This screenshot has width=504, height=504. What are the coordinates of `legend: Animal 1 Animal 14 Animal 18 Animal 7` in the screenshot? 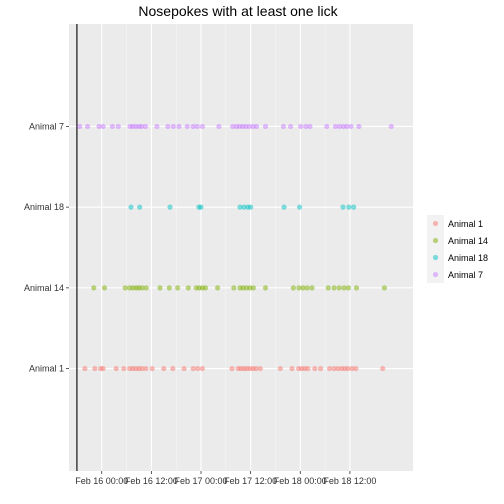 It's located at (457, 249).